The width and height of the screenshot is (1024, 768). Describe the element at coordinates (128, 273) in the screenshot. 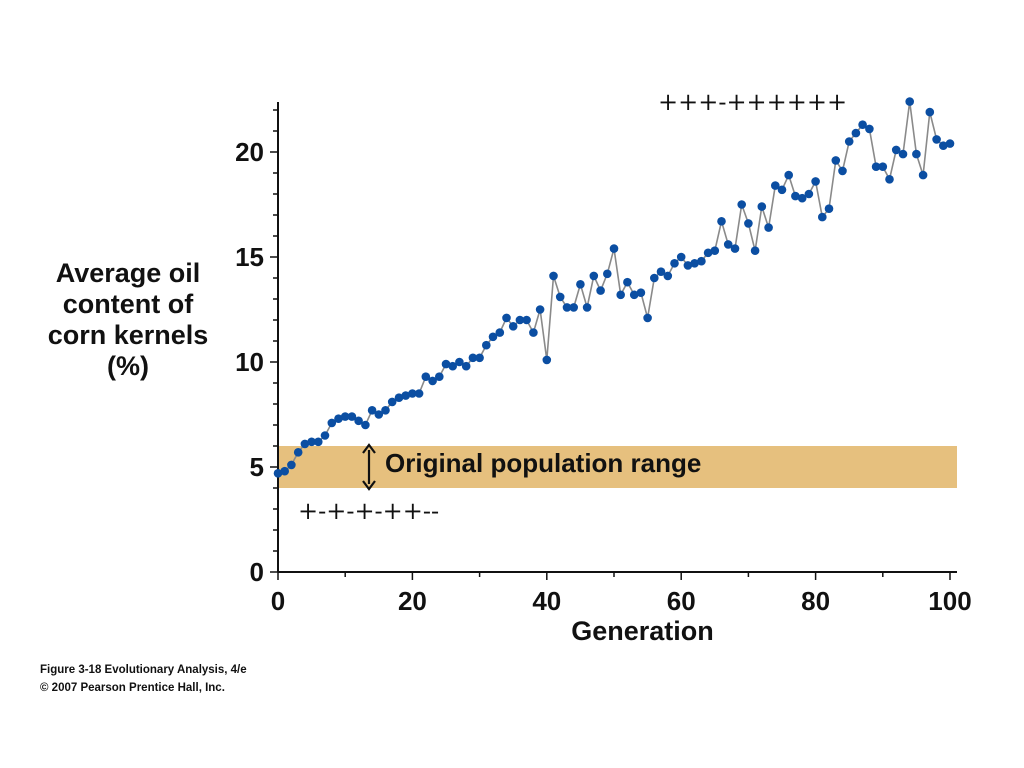

I see `y-axis-label-line: Average oil` at that location.